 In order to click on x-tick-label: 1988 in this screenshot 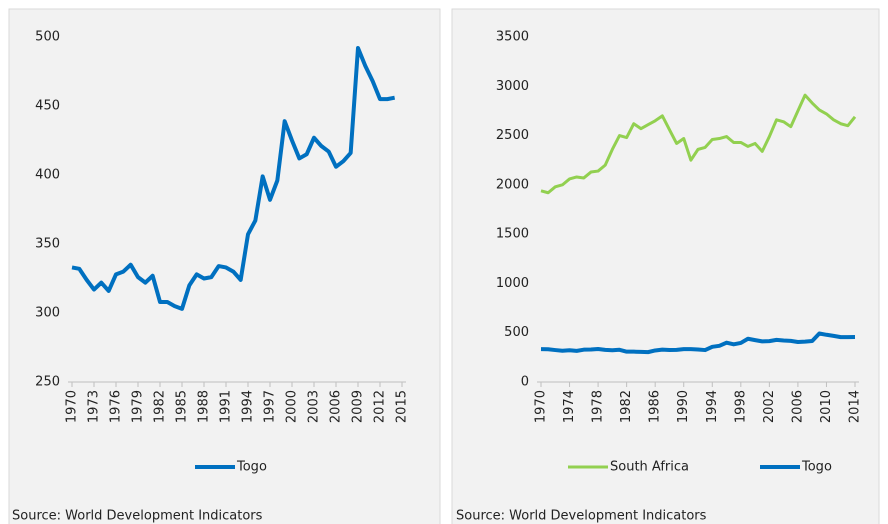, I will do `click(204, 406)`.